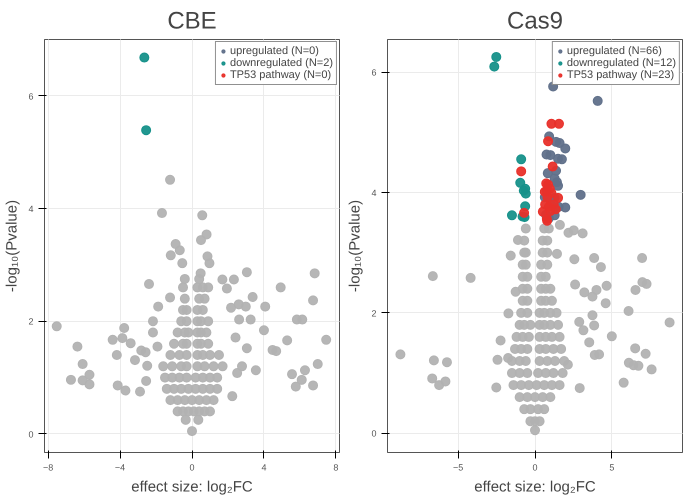  I want to click on legend-label: TP53 pathway (N=23), so click(620, 75).